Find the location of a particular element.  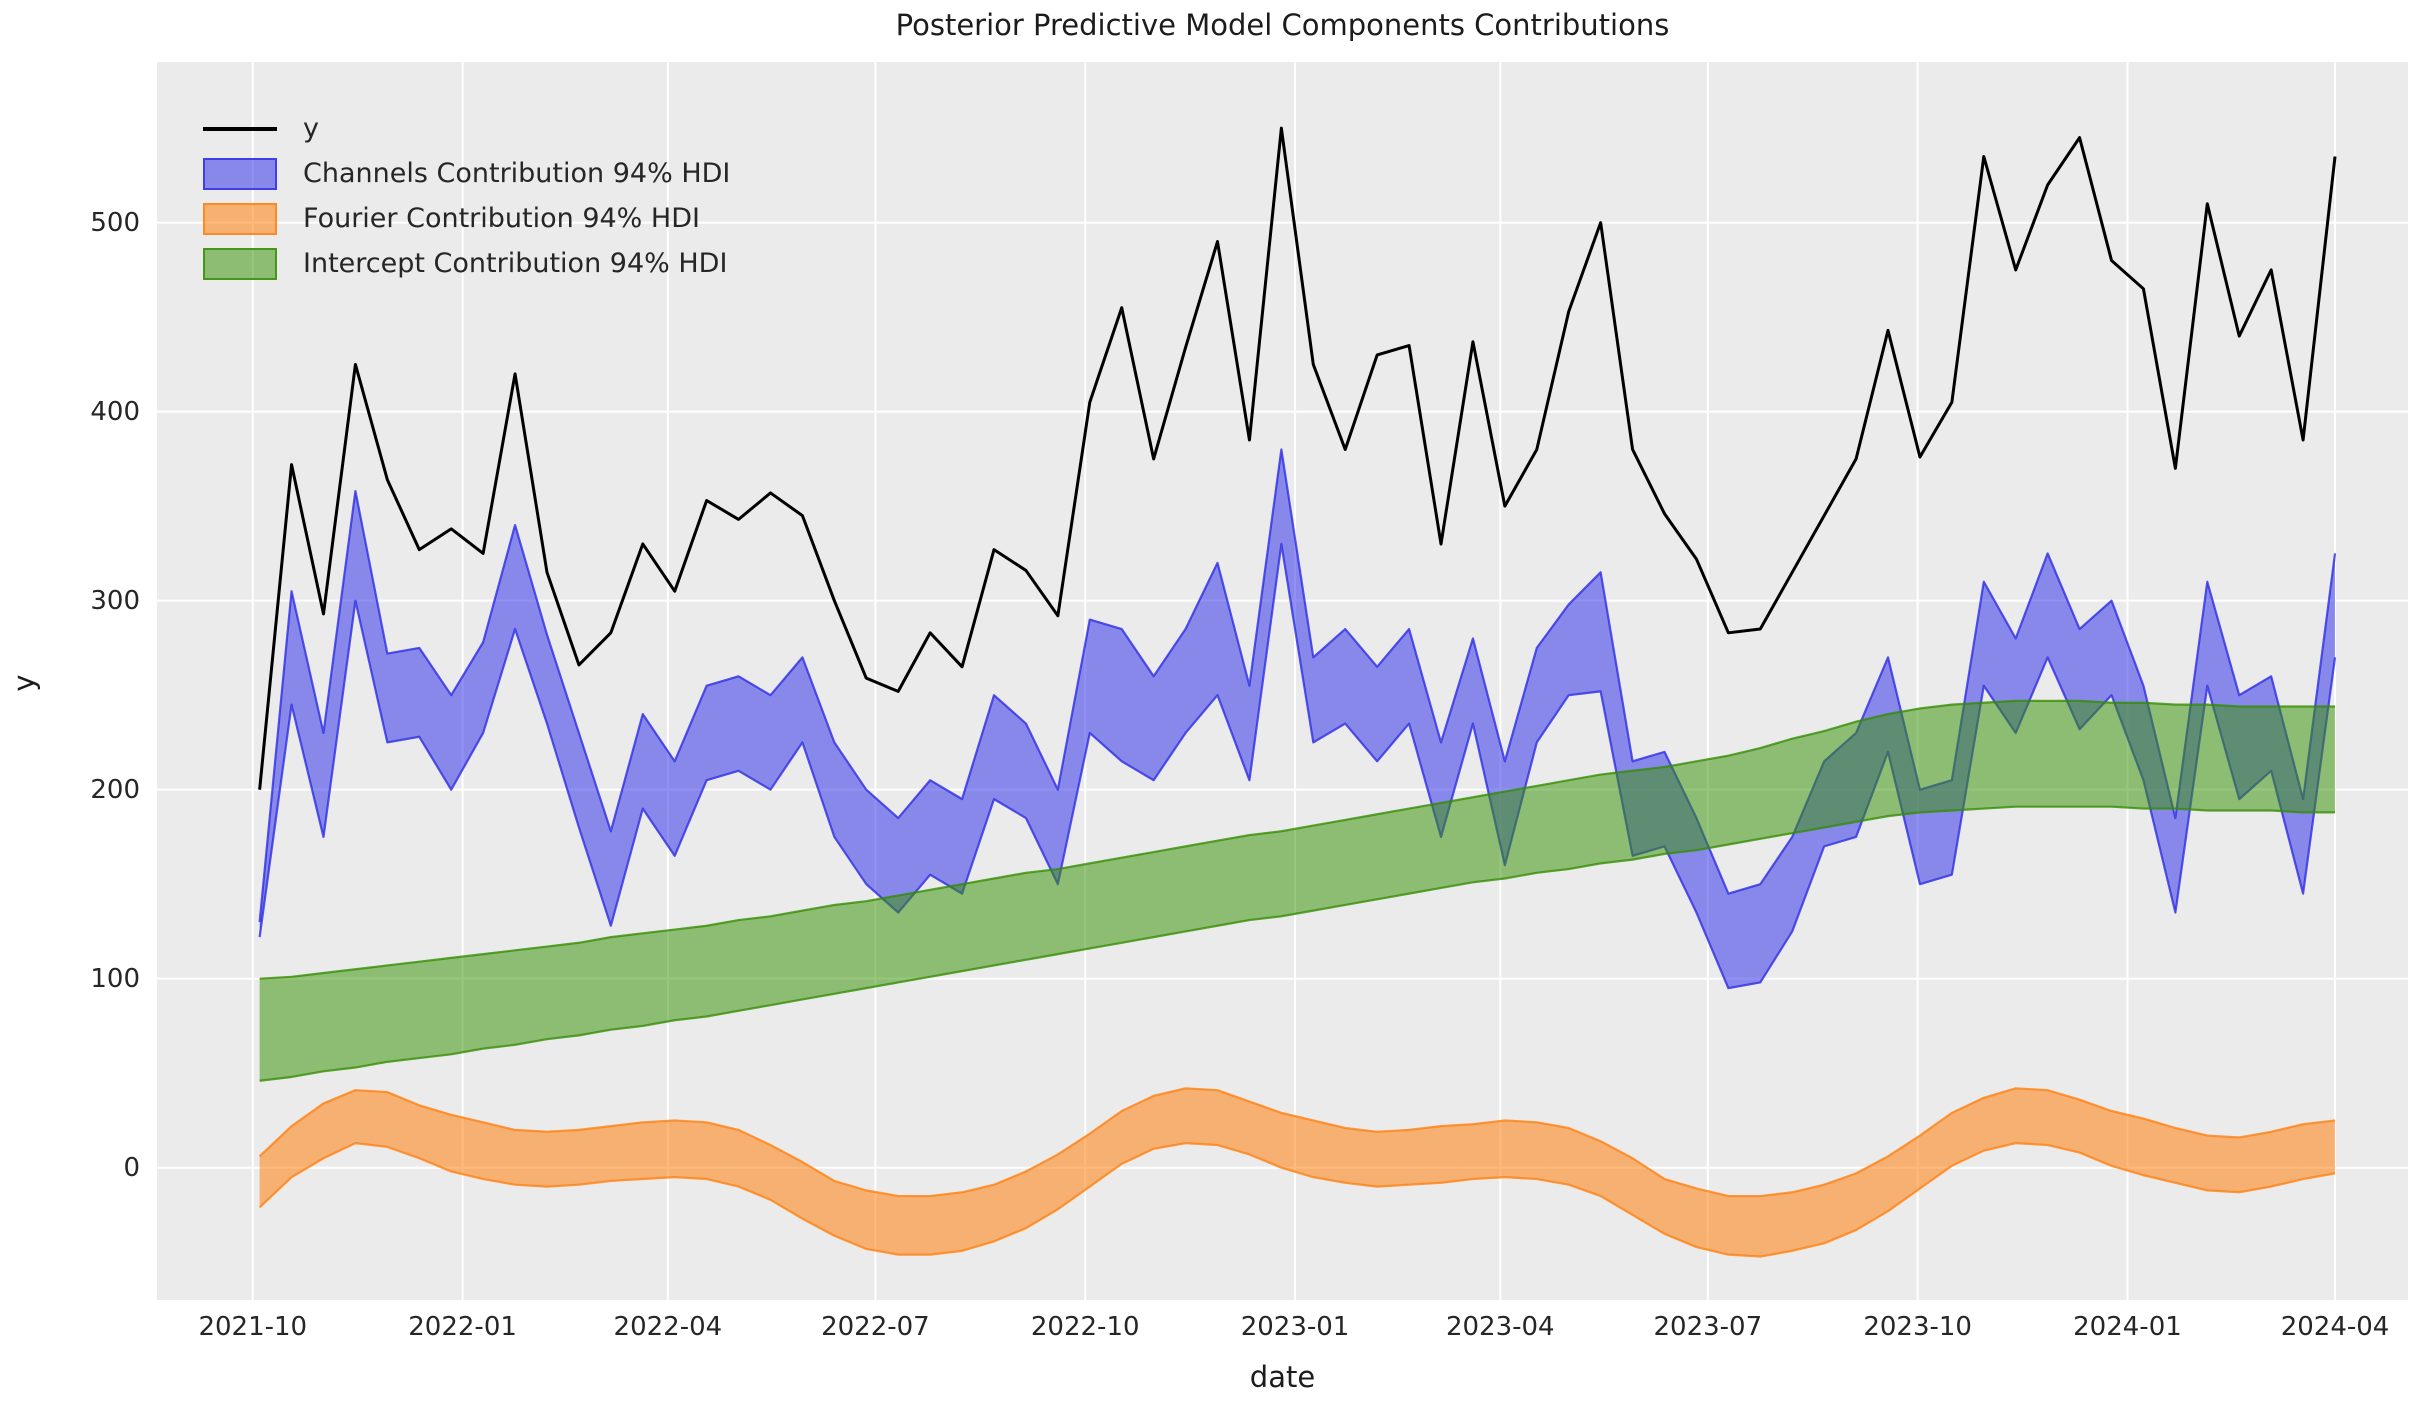

legend-row-fourier: Fourier Contribution 94% HDI is located at coordinates (466, 218).